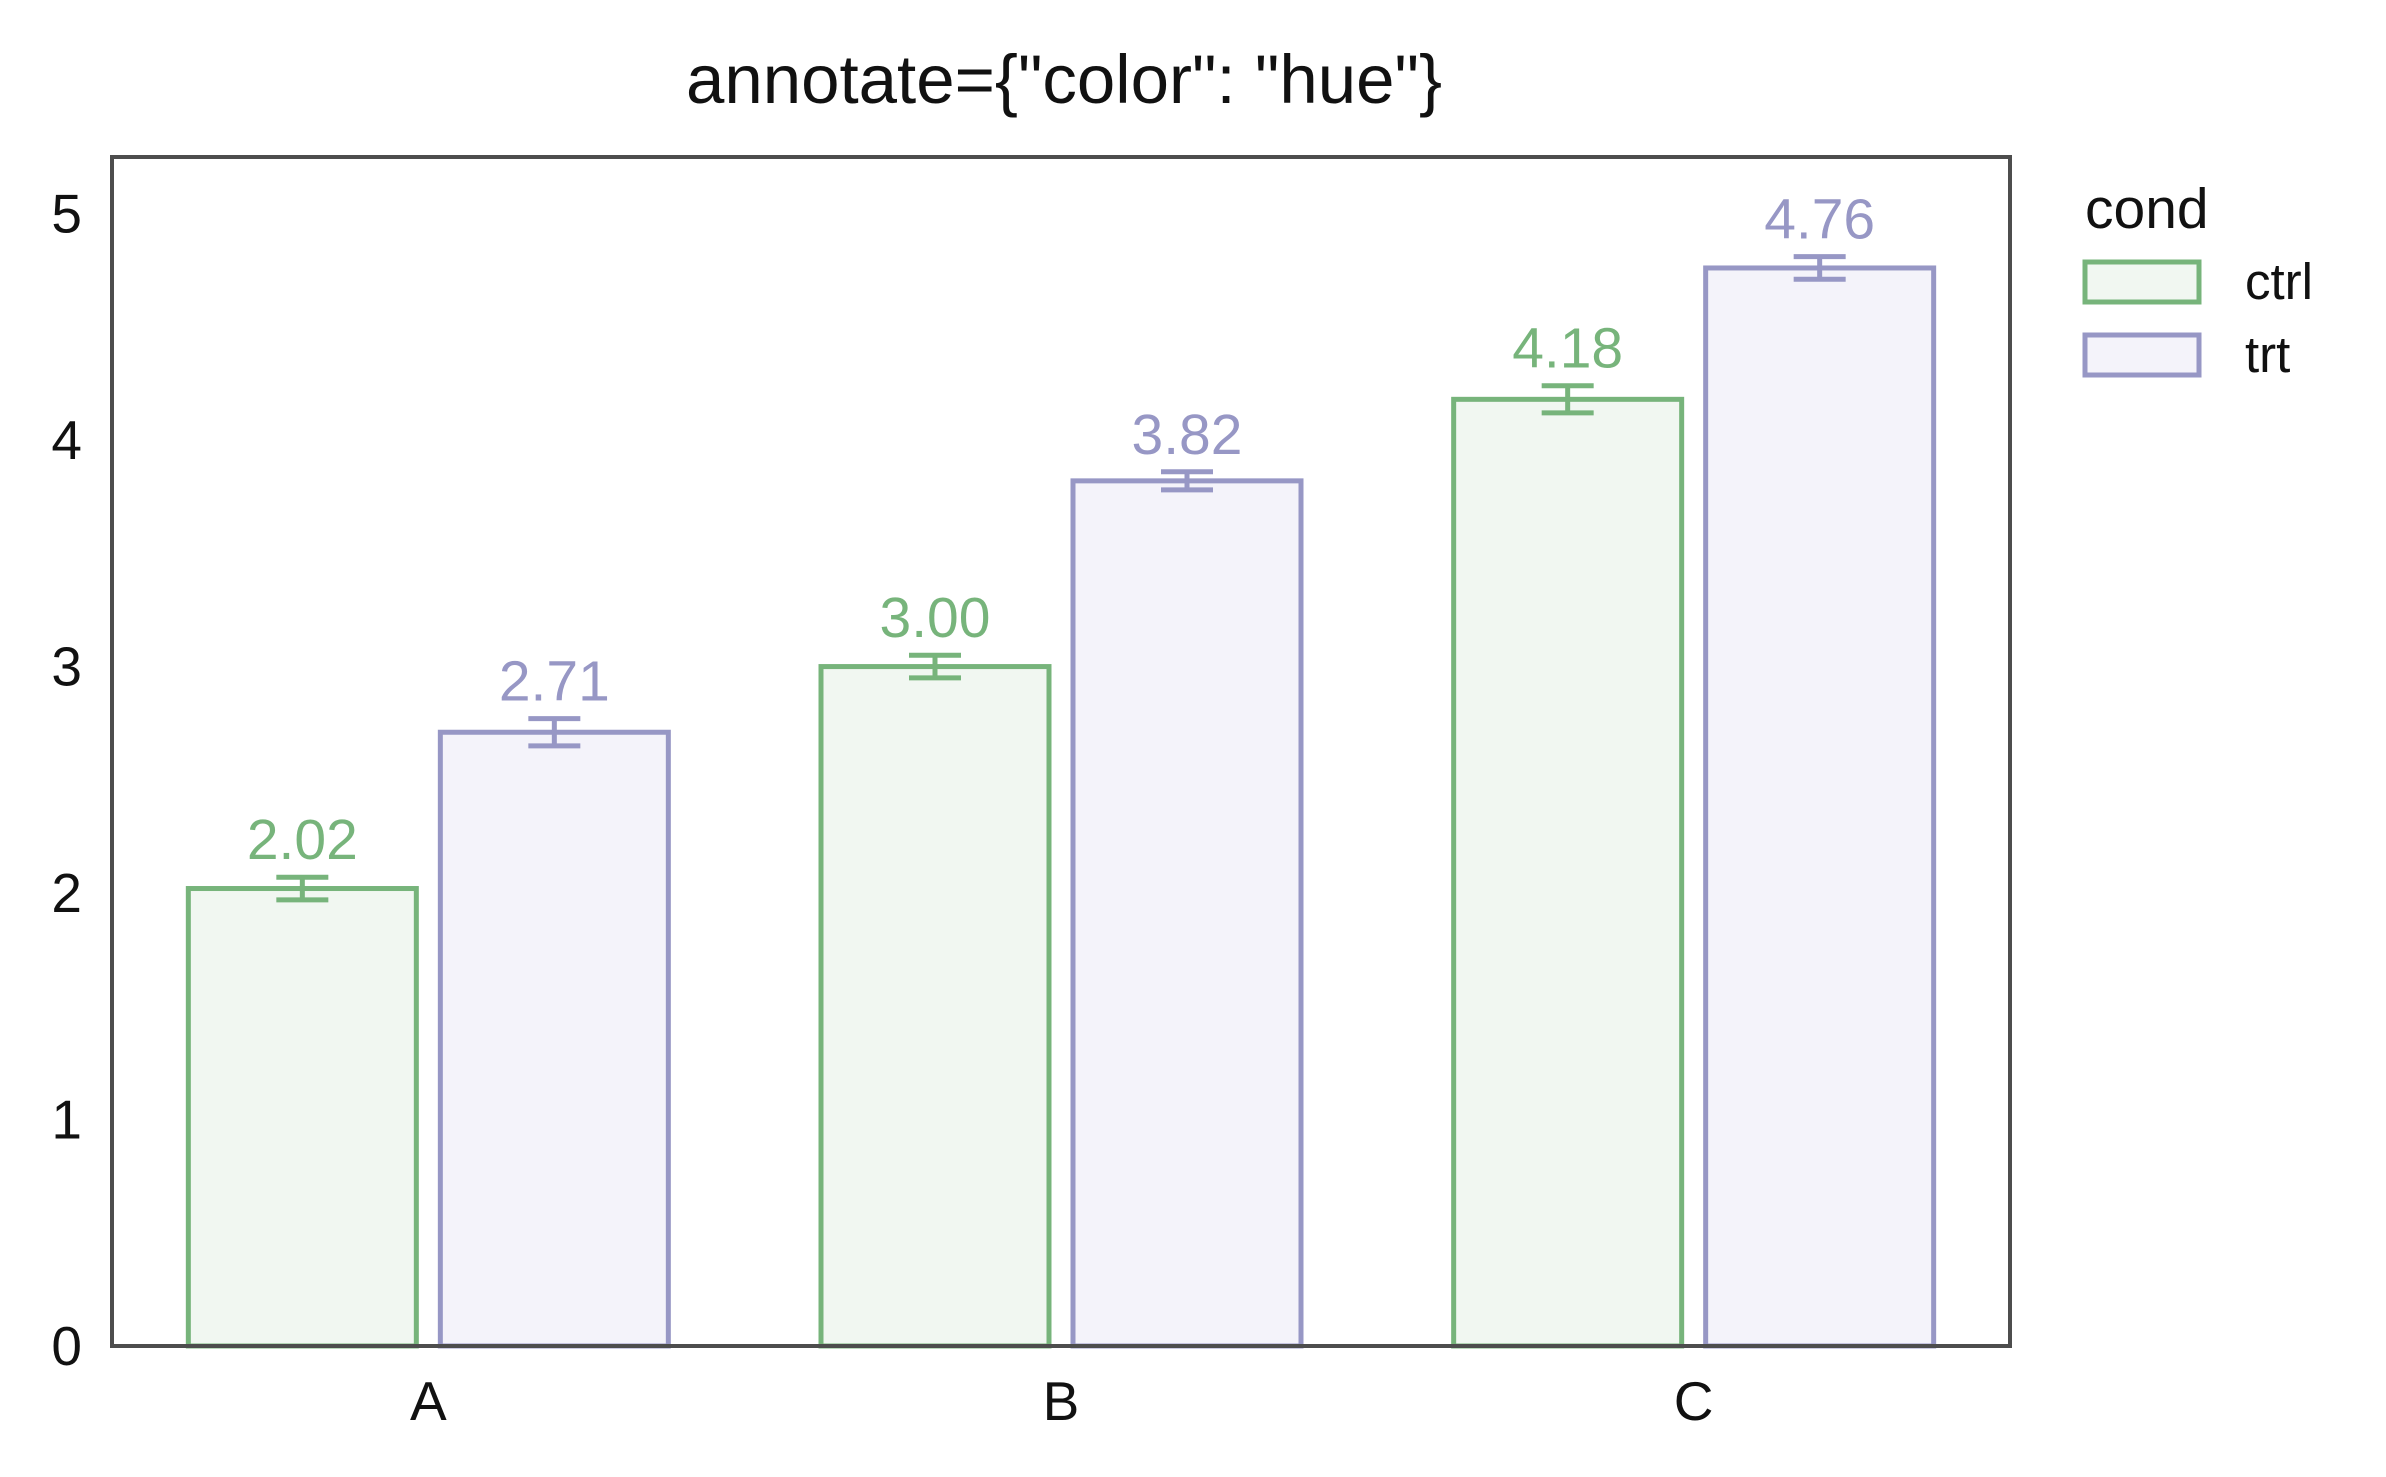  I want to click on legend-swatch-ctrl, so click(2142, 282).